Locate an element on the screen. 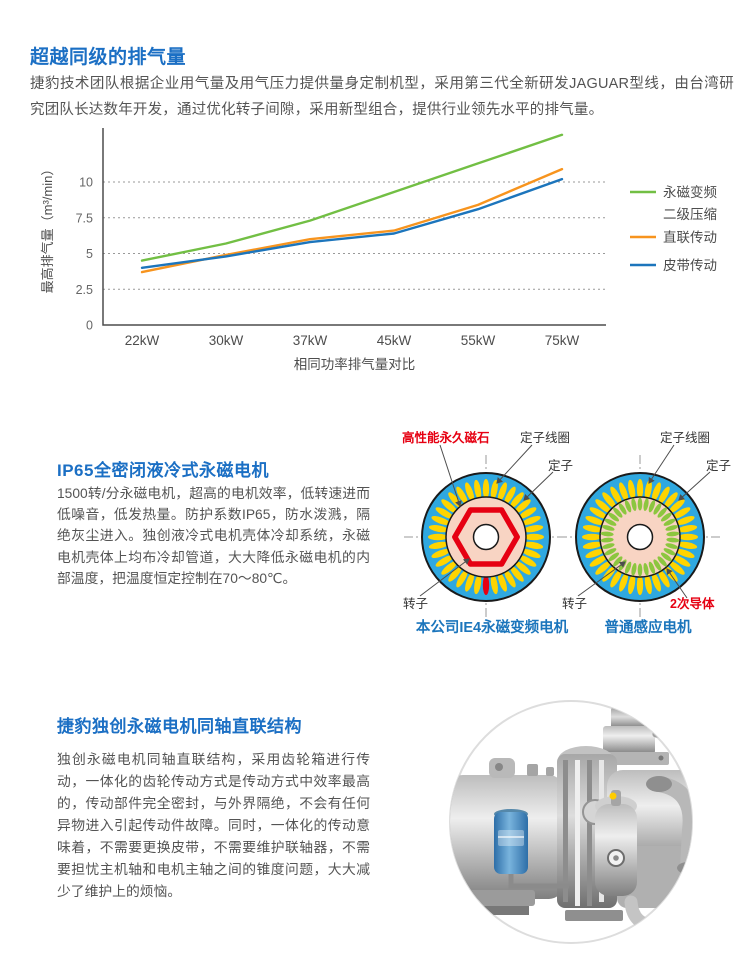 The height and width of the screenshot is (964, 753). legend-label: 永磁变频 is located at coordinates (690, 192).